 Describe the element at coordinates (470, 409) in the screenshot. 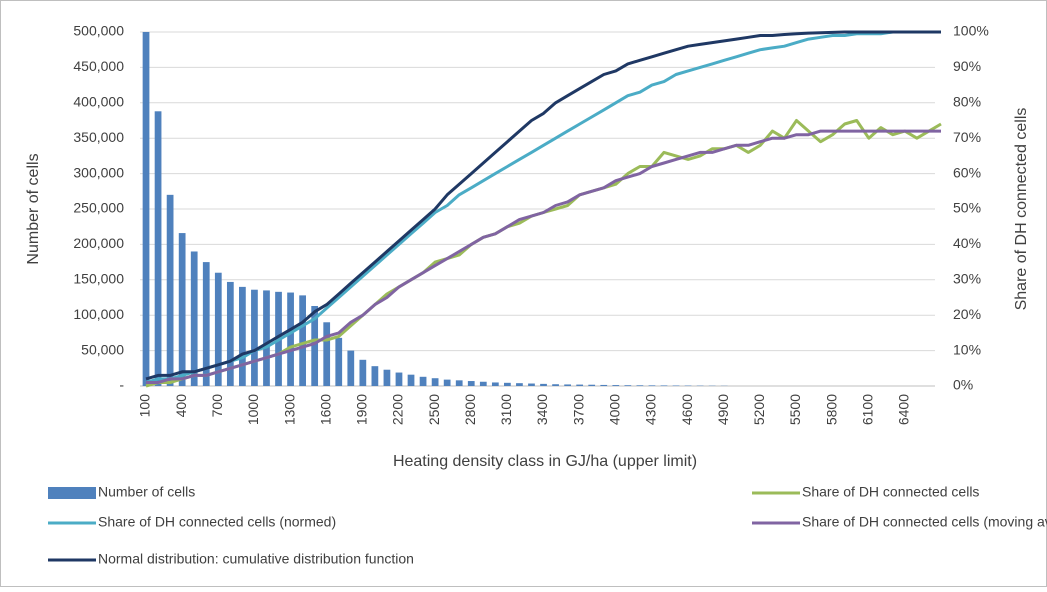

I see `x-tick-label: 2800` at that location.